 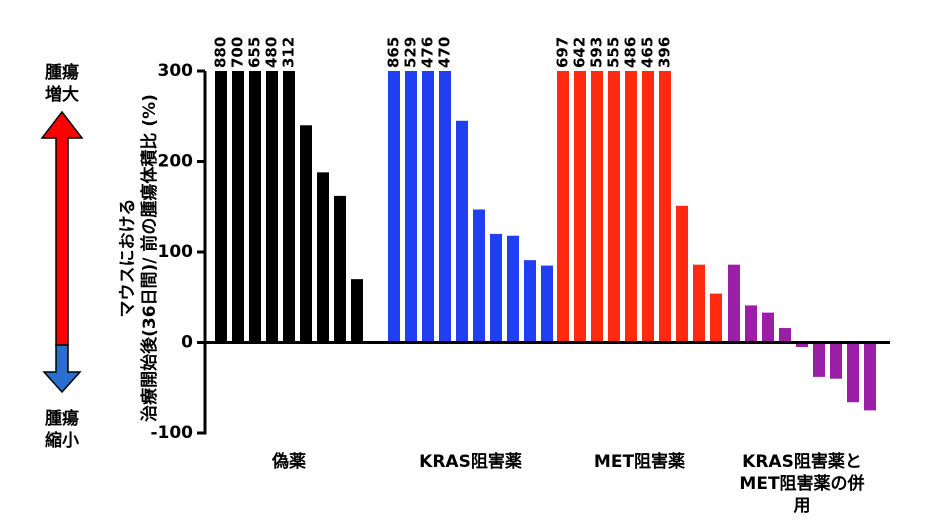 I want to click on y-tick-label: -100, so click(x=171, y=433).